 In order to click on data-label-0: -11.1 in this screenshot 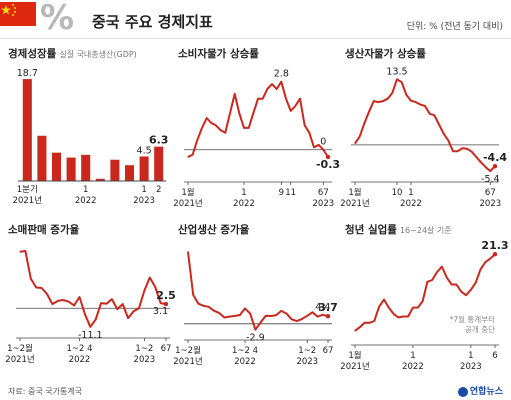, I will do `click(90, 335)`.